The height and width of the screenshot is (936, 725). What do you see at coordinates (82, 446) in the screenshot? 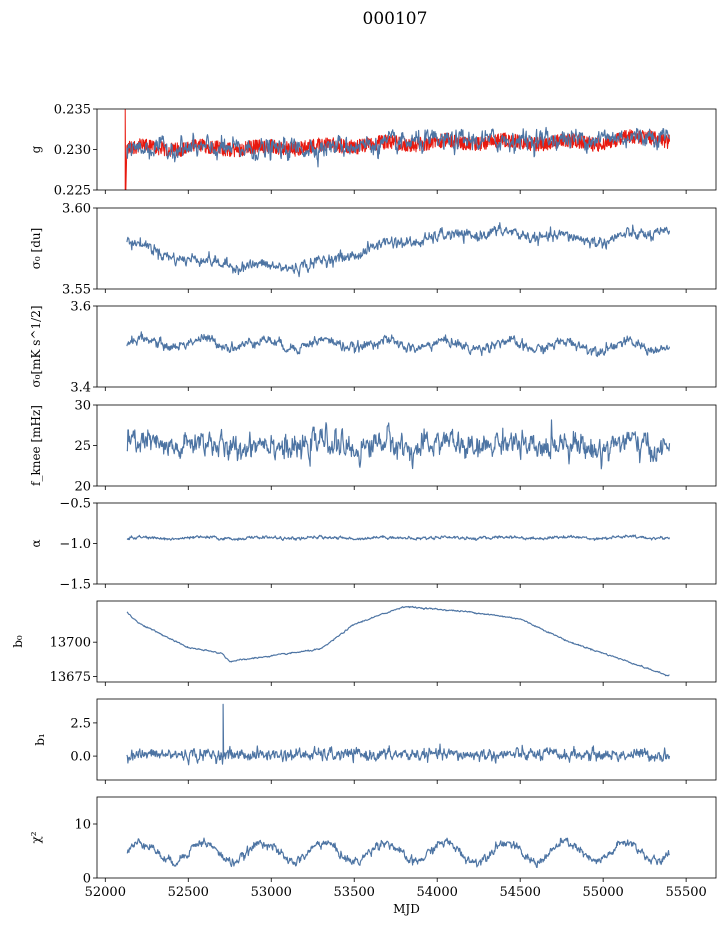
I see `y-tick-label: 25` at bounding box center [82, 446].